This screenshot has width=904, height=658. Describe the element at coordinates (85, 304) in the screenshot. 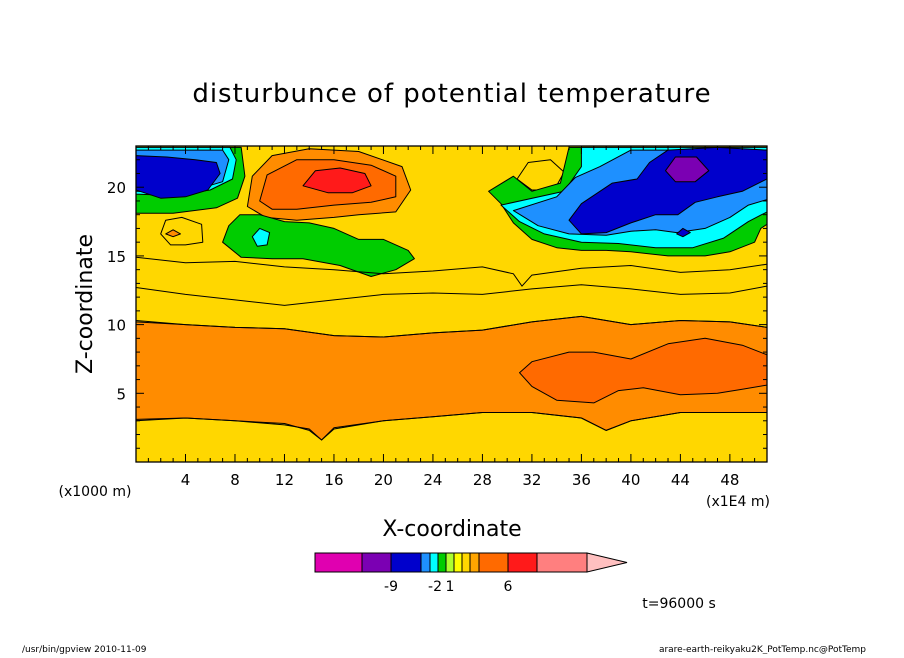

I see `y-axis-label: Z-coordinate` at that location.